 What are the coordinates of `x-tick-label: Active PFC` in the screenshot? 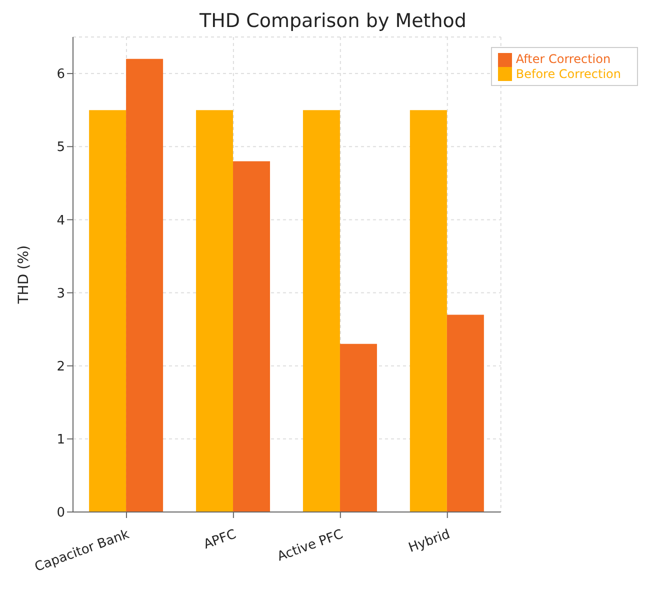 It's located at (310, 546).